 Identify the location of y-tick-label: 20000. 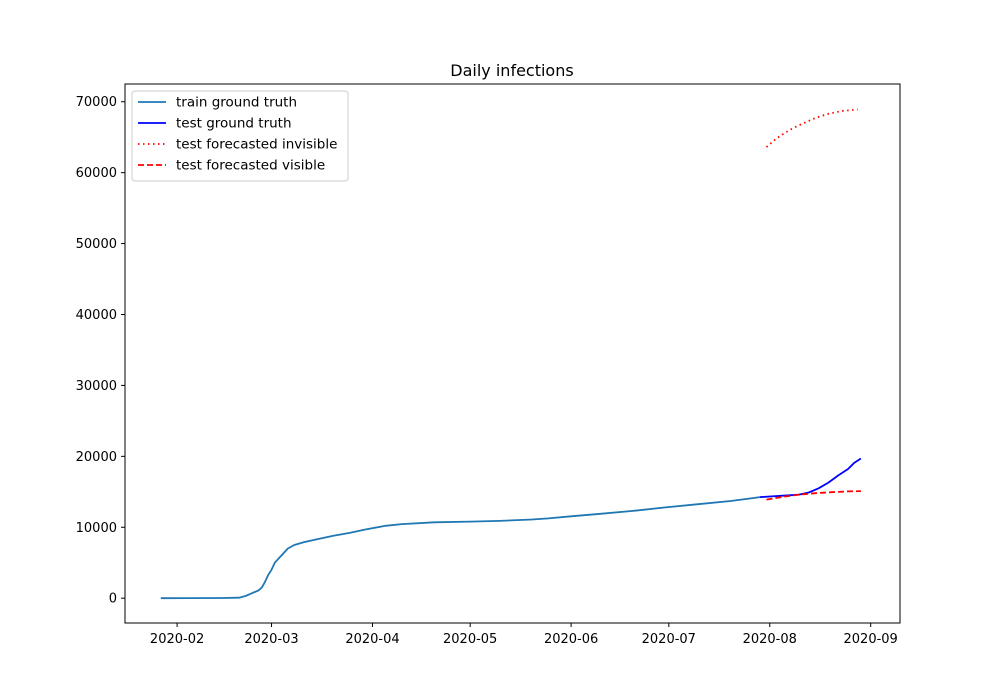
(96, 457).